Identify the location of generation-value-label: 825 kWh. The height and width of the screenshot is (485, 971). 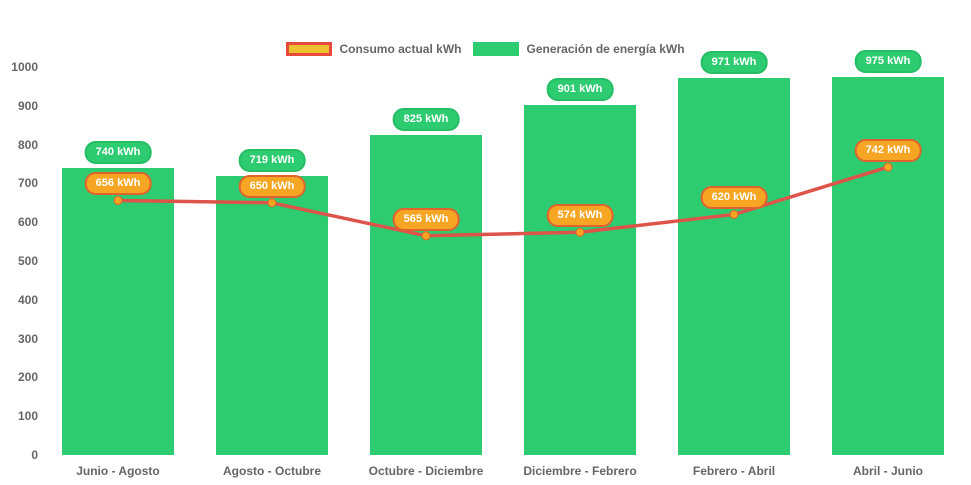
(426, 119).